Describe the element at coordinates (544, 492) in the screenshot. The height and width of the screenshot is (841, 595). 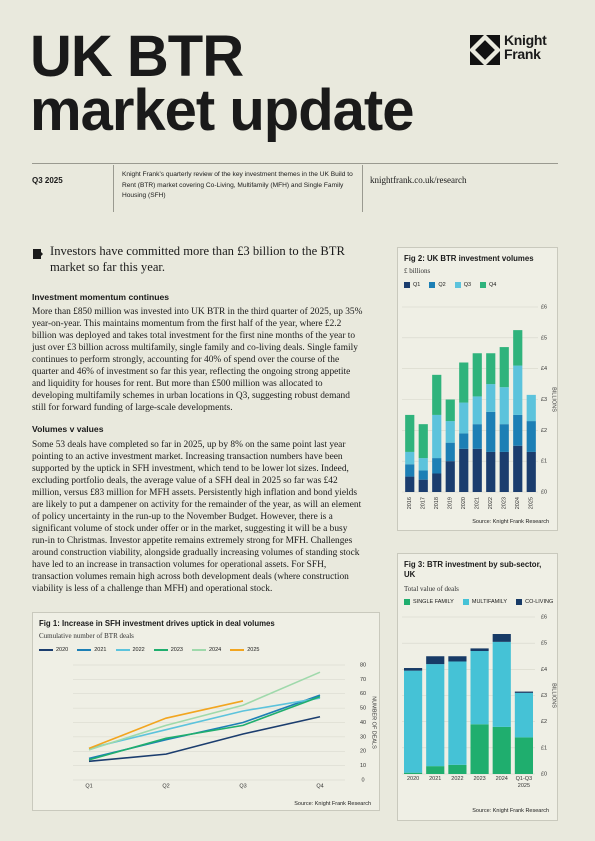
I see `y-tick-label: £0` at that location.